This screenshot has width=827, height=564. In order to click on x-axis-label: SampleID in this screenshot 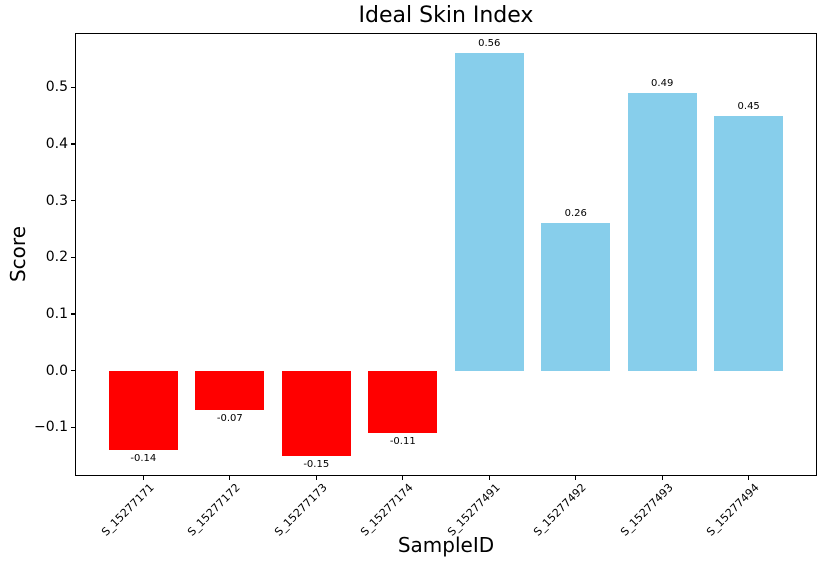, I will do `click(446, 545)`.